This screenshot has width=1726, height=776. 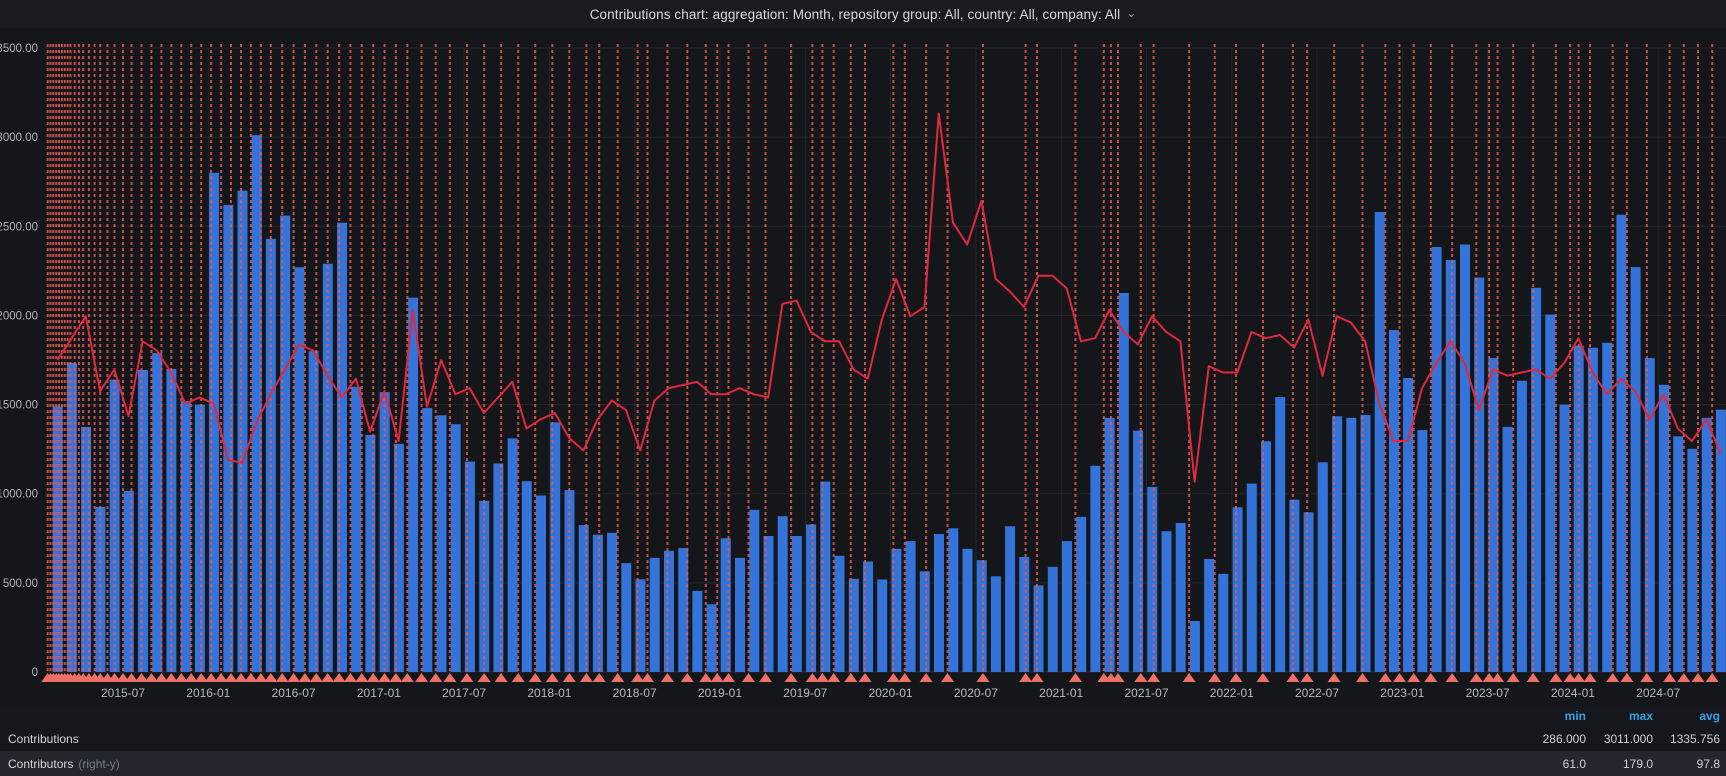 I want to click on legend-axis-note: (right-y), so click(x=99, y=763).